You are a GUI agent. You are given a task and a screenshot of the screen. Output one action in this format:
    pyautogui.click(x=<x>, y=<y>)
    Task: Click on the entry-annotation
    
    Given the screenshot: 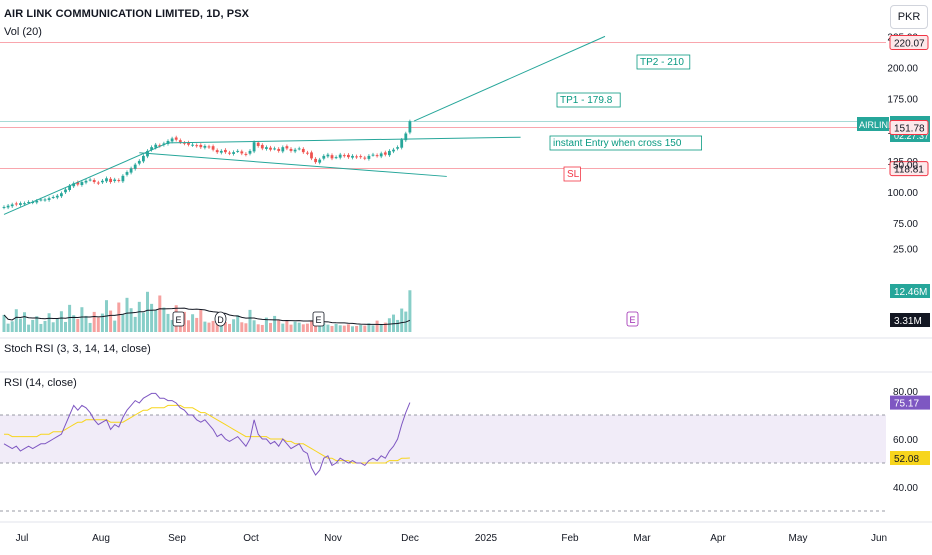 What is the action you would take?
    pyautogui.click(x=626, y=143)
    